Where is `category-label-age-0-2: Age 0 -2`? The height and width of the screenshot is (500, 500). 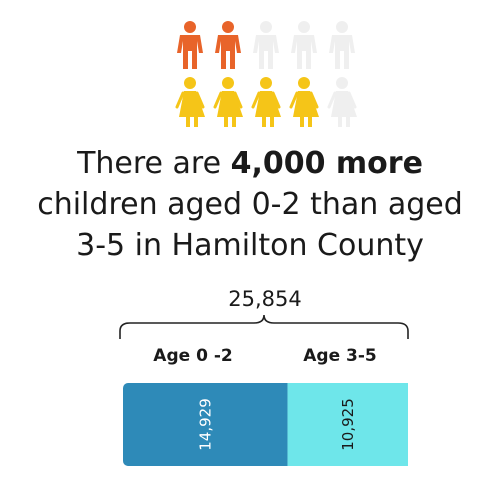 category-label-age-0-2: Age 0 -2 is located at coordinates (193, 356).